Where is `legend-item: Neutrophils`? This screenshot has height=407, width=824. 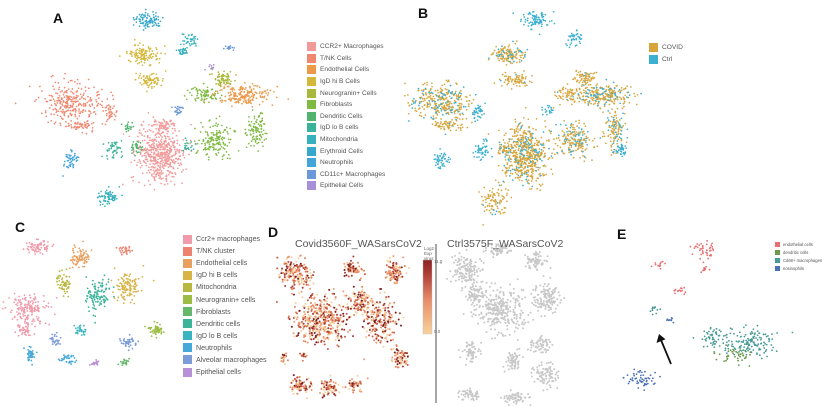
legend-item: Neutrophils is located at coordinates (346, 163).